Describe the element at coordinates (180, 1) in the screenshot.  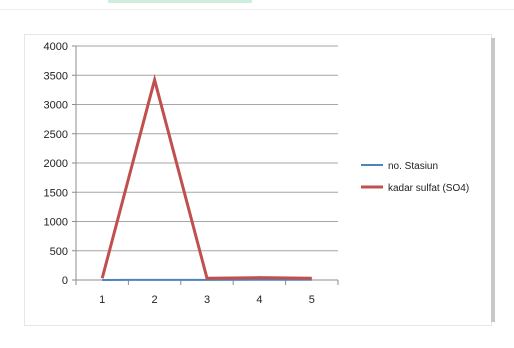
I see `top-accent-bar` at that location.